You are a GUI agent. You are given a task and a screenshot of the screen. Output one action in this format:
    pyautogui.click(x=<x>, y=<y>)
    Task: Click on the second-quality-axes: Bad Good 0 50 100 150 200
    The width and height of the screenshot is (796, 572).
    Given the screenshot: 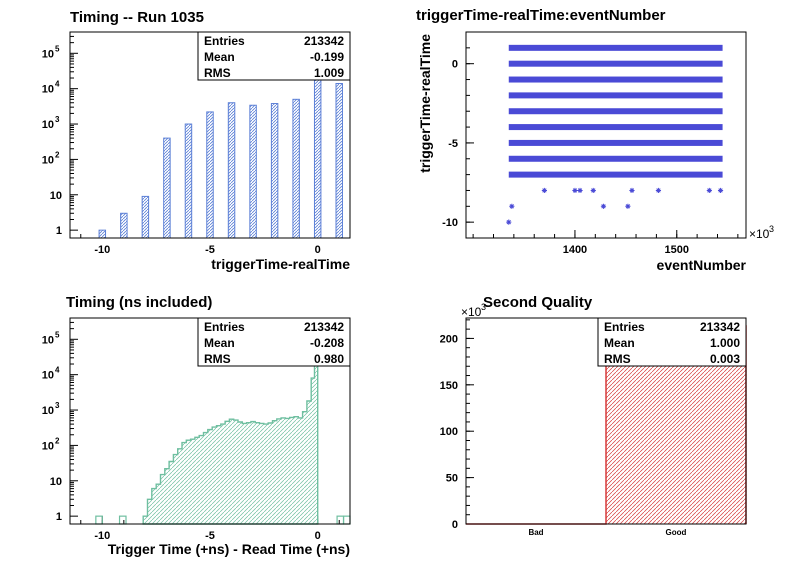 What is the action you would take?
    pyautogui.click(x=563, y=428)
    